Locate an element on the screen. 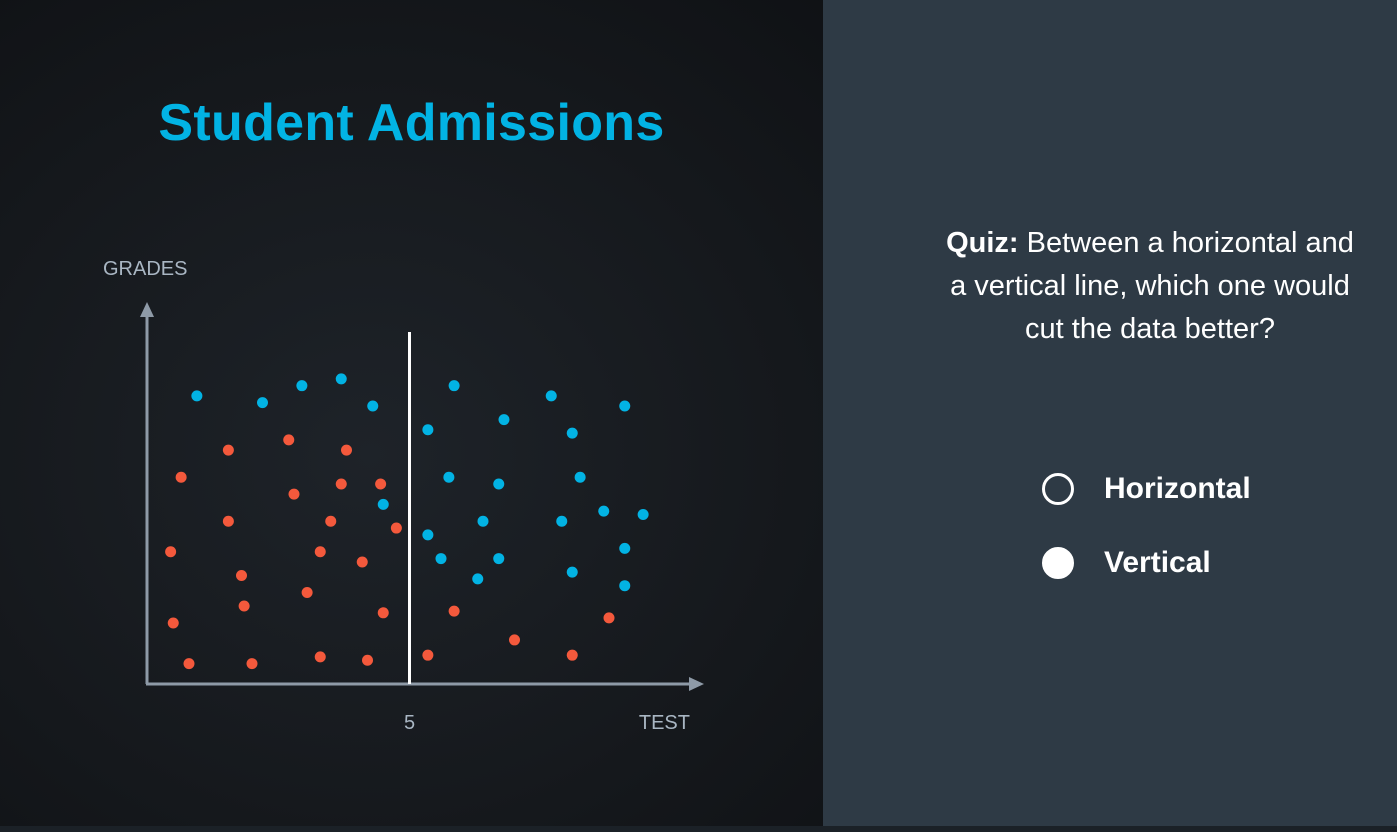  y-axis-arrowhead is located at coordinates (147, 309).